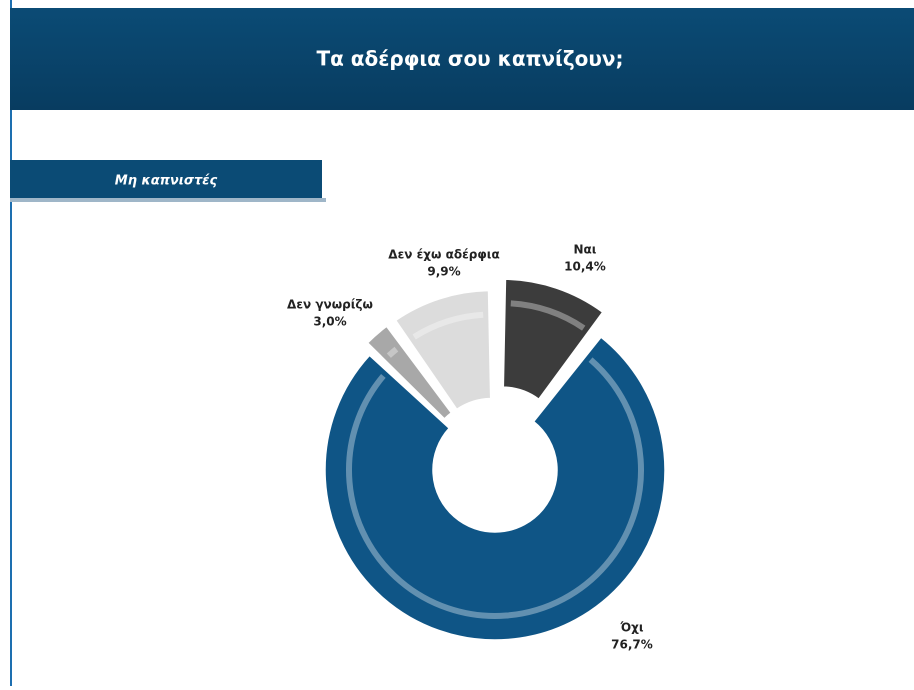 This screenshot has width=914, height=690. Describe the element at coordinates (585, 267) in the screenshot. I see `value-label: 10,4%` at that location.